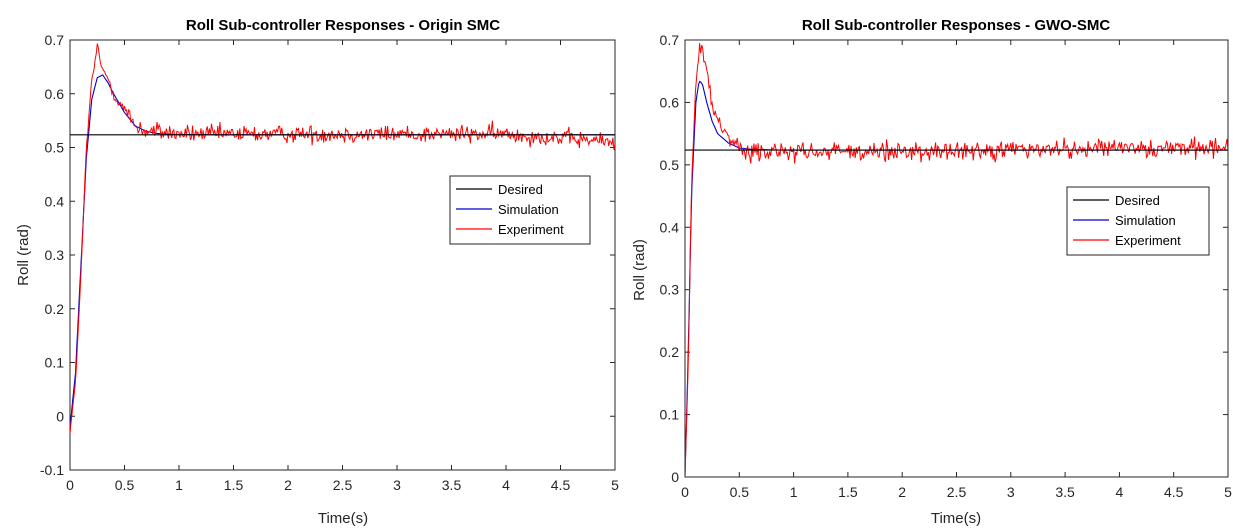  What do you see at coordinates (956, 25) in the screenshot?
I see `chart-title: Roll Sub-controller Responses - GWO-SMC` at bounding box center [956, 25].